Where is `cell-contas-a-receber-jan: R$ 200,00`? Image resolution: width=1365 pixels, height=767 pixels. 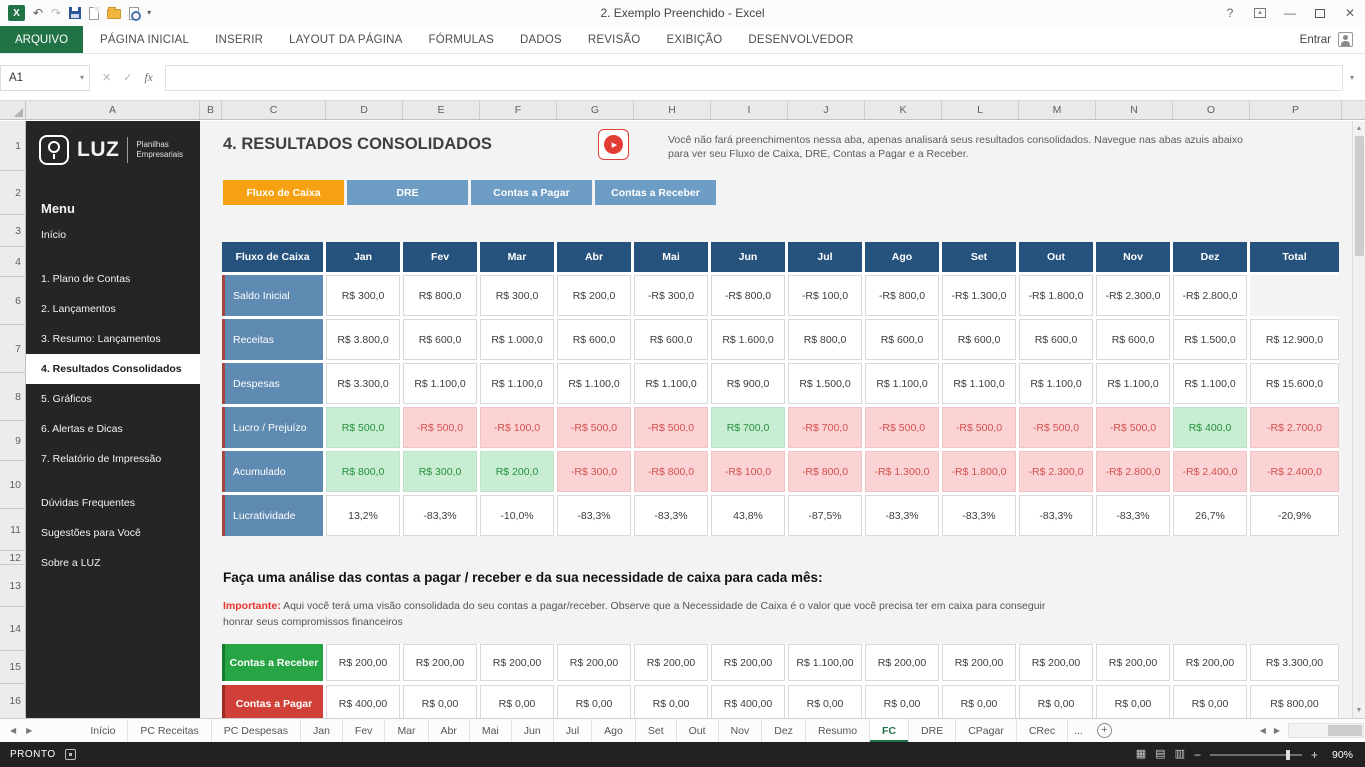 cell-contas-a-receber-jan: R$ 200,00 is located at coordinates (363, 662).